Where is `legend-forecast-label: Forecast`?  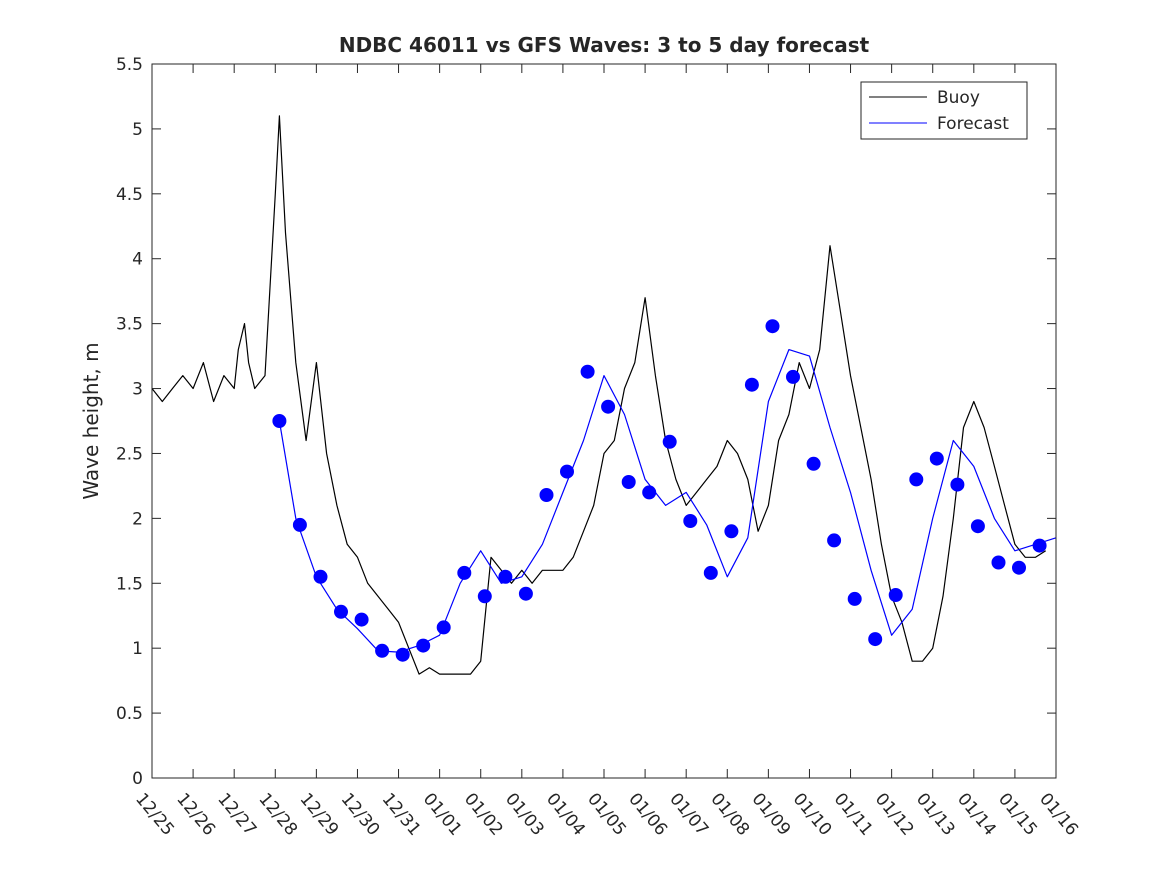 legend-forecast-label: Forecast is located at coordinates (973, 124).